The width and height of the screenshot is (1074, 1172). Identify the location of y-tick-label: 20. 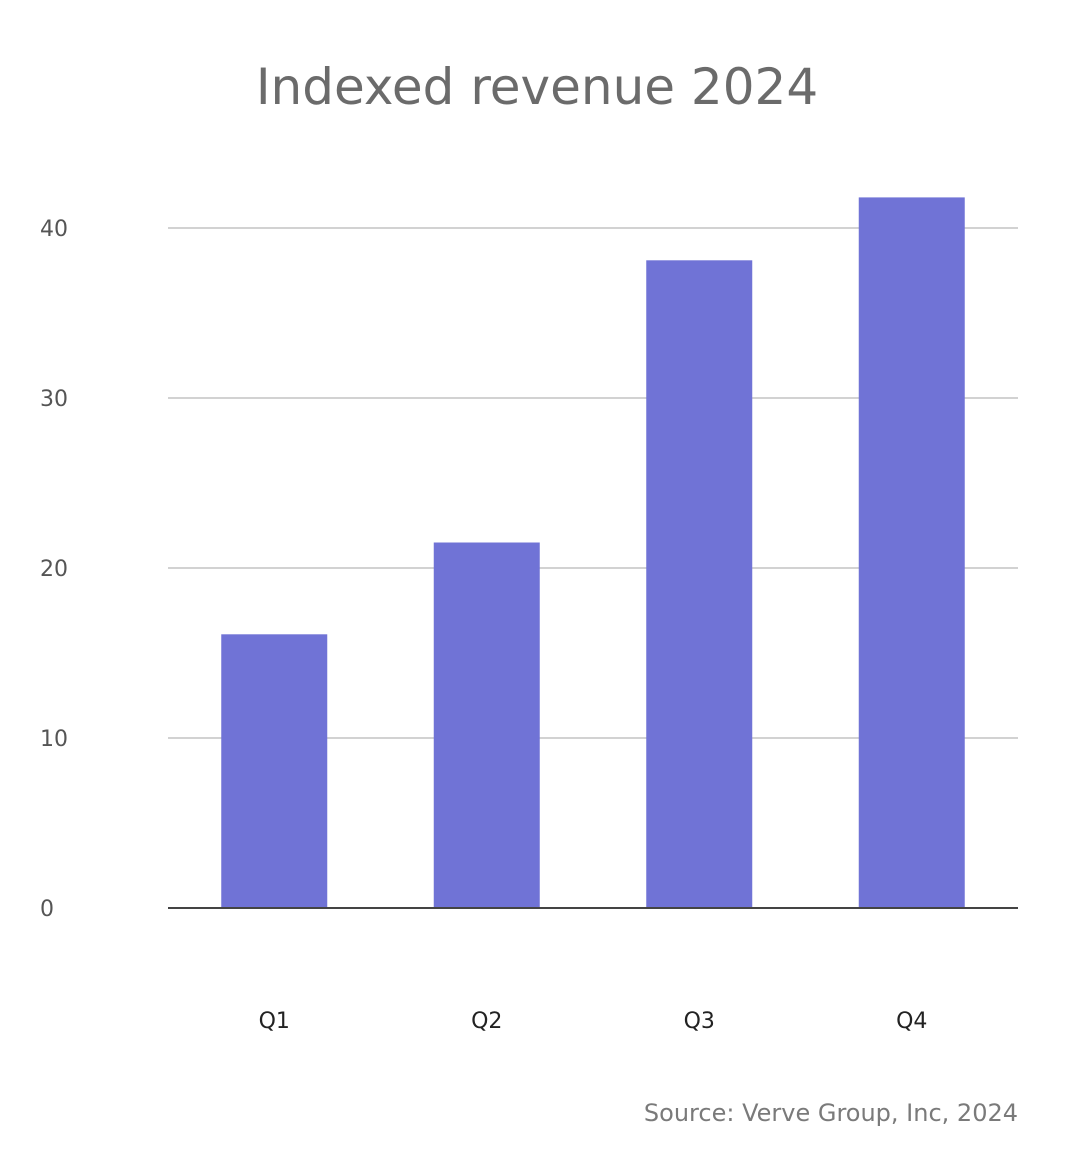
(54, 569).